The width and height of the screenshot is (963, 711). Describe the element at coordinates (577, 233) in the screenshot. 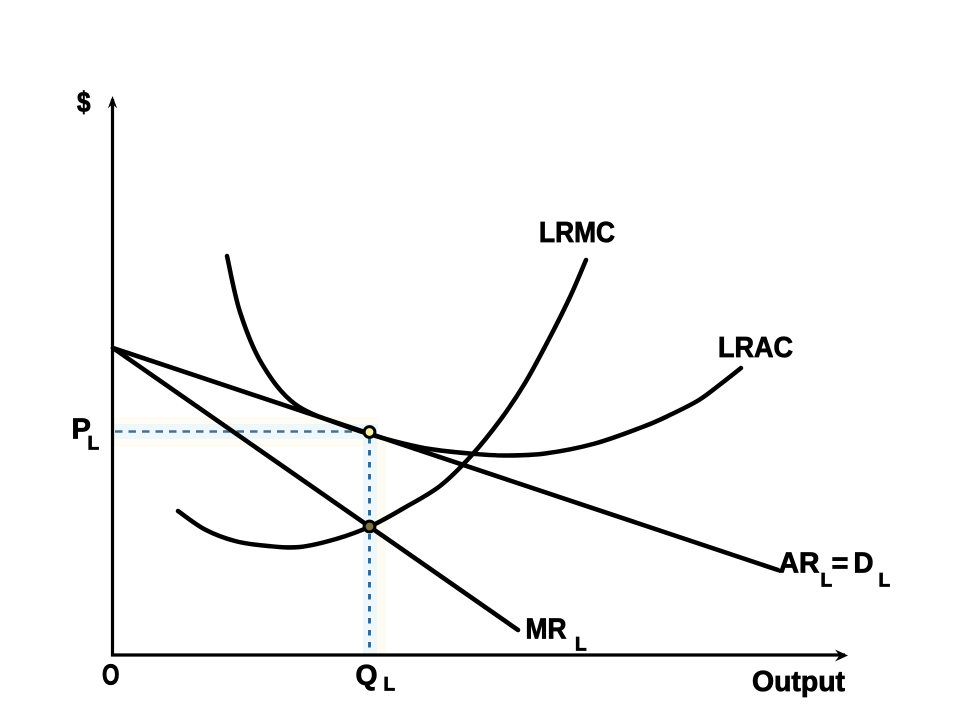

I see `svg-text: LRMC` at that location.